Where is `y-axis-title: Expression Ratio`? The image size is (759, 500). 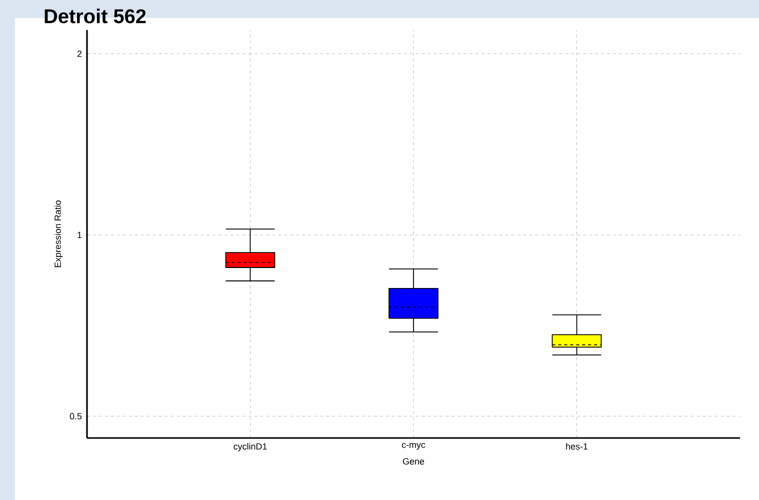
y-axis-title: Expression Ratio is located at coordinates (58, 234).